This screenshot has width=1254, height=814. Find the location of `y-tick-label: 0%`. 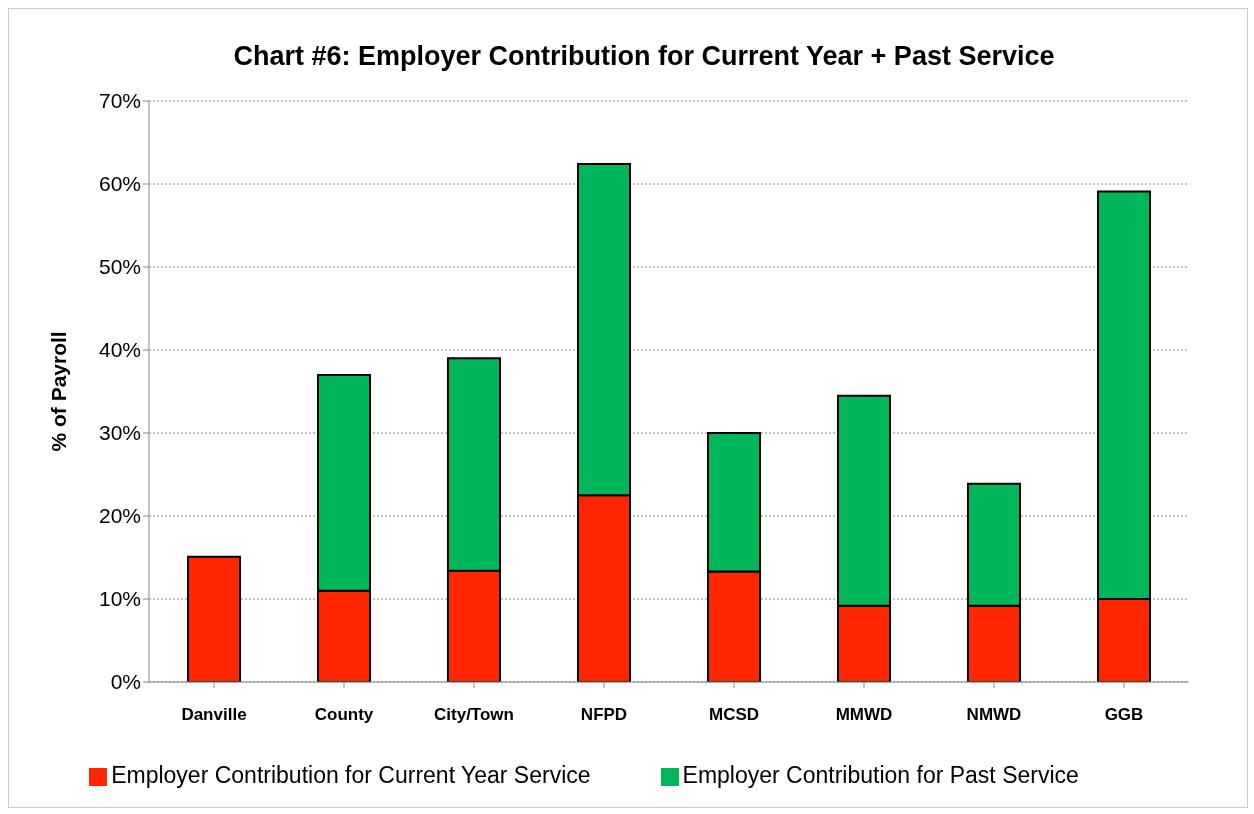

y-tick-label: 0% is located at coordinates (125, 682).